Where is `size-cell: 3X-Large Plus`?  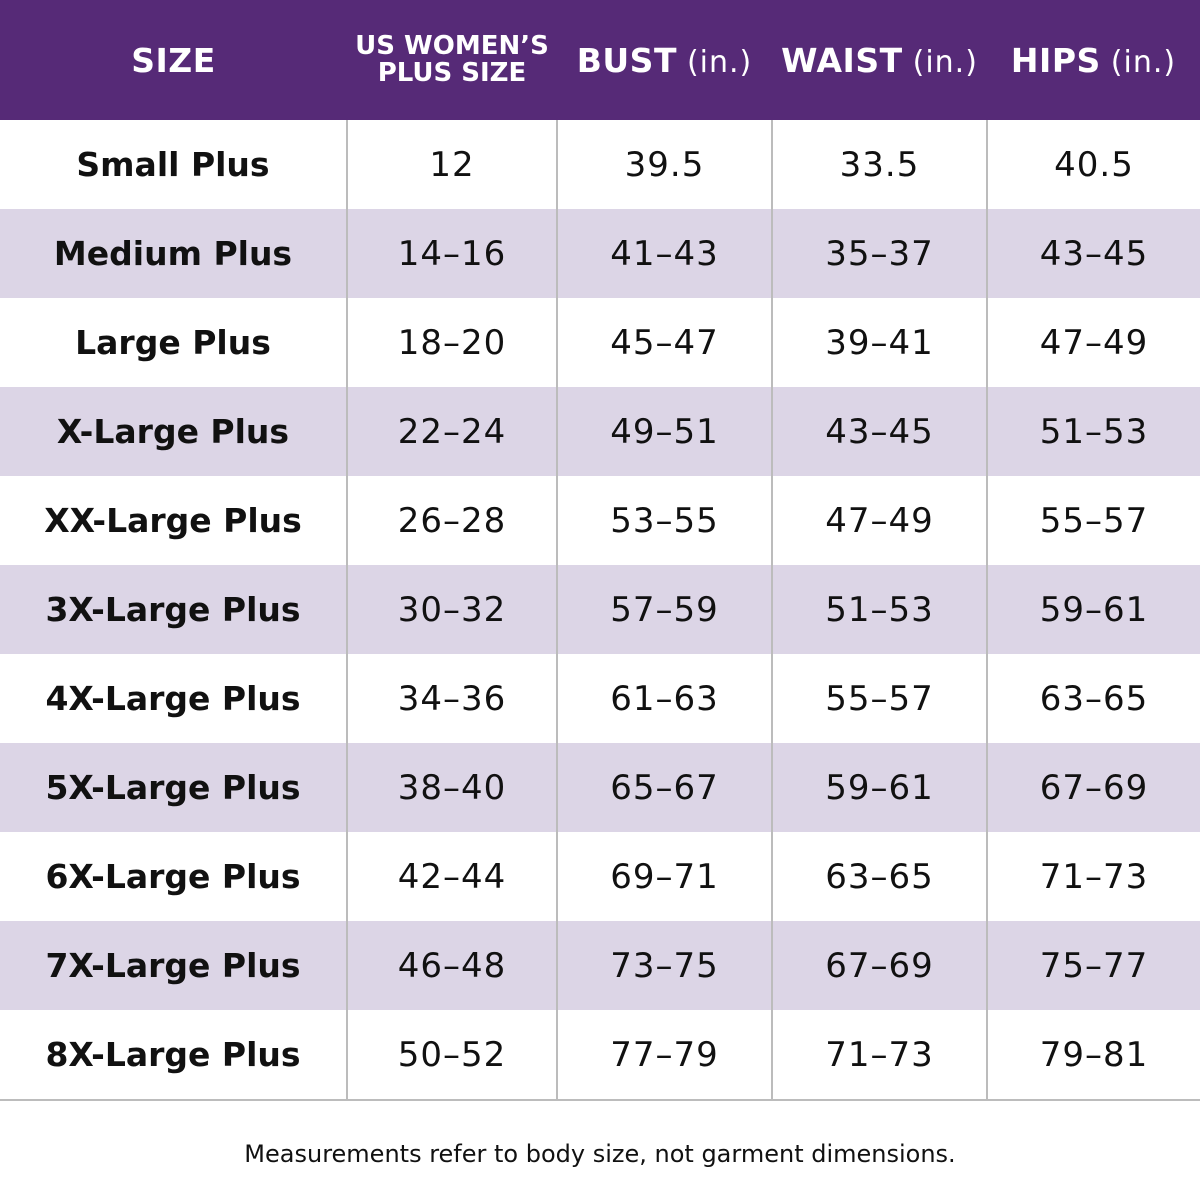 size-cell: 3X-Large Plus is located at coordinates (174, 609).